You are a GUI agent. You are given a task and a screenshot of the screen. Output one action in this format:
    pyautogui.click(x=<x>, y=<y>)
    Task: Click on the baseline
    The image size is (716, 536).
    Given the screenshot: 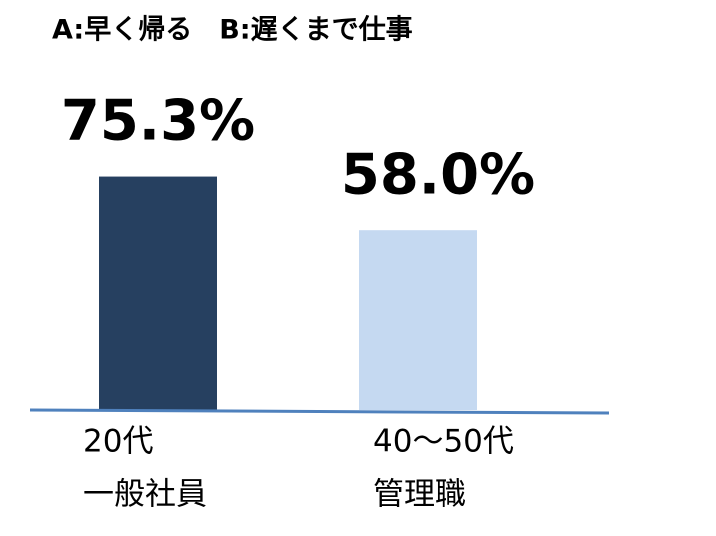 What is the action you would take?
    pyautogui.click(x=319, y=411)
    